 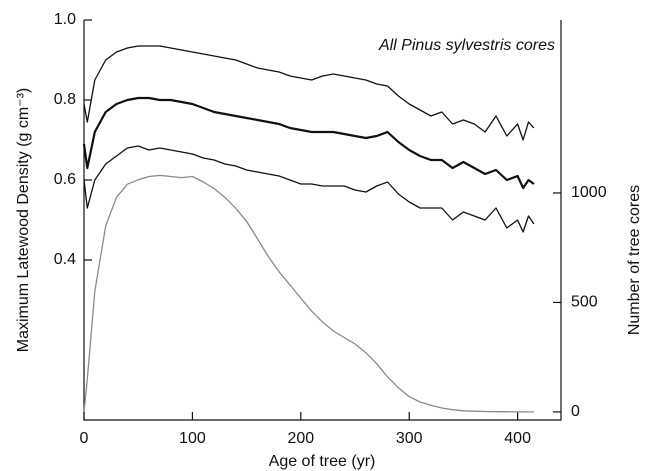 I want to click on x-tick-label: 0, so click(x=84, y=438).